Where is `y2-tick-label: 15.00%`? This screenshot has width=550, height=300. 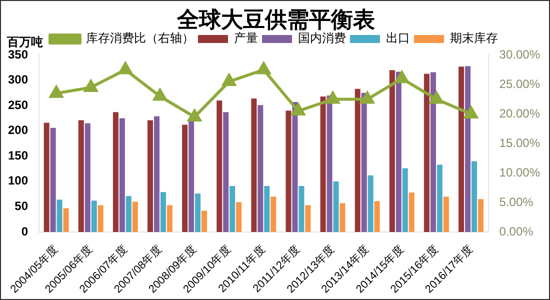
y2-tick-label: 15.00% is located at coordinates (519, 143).